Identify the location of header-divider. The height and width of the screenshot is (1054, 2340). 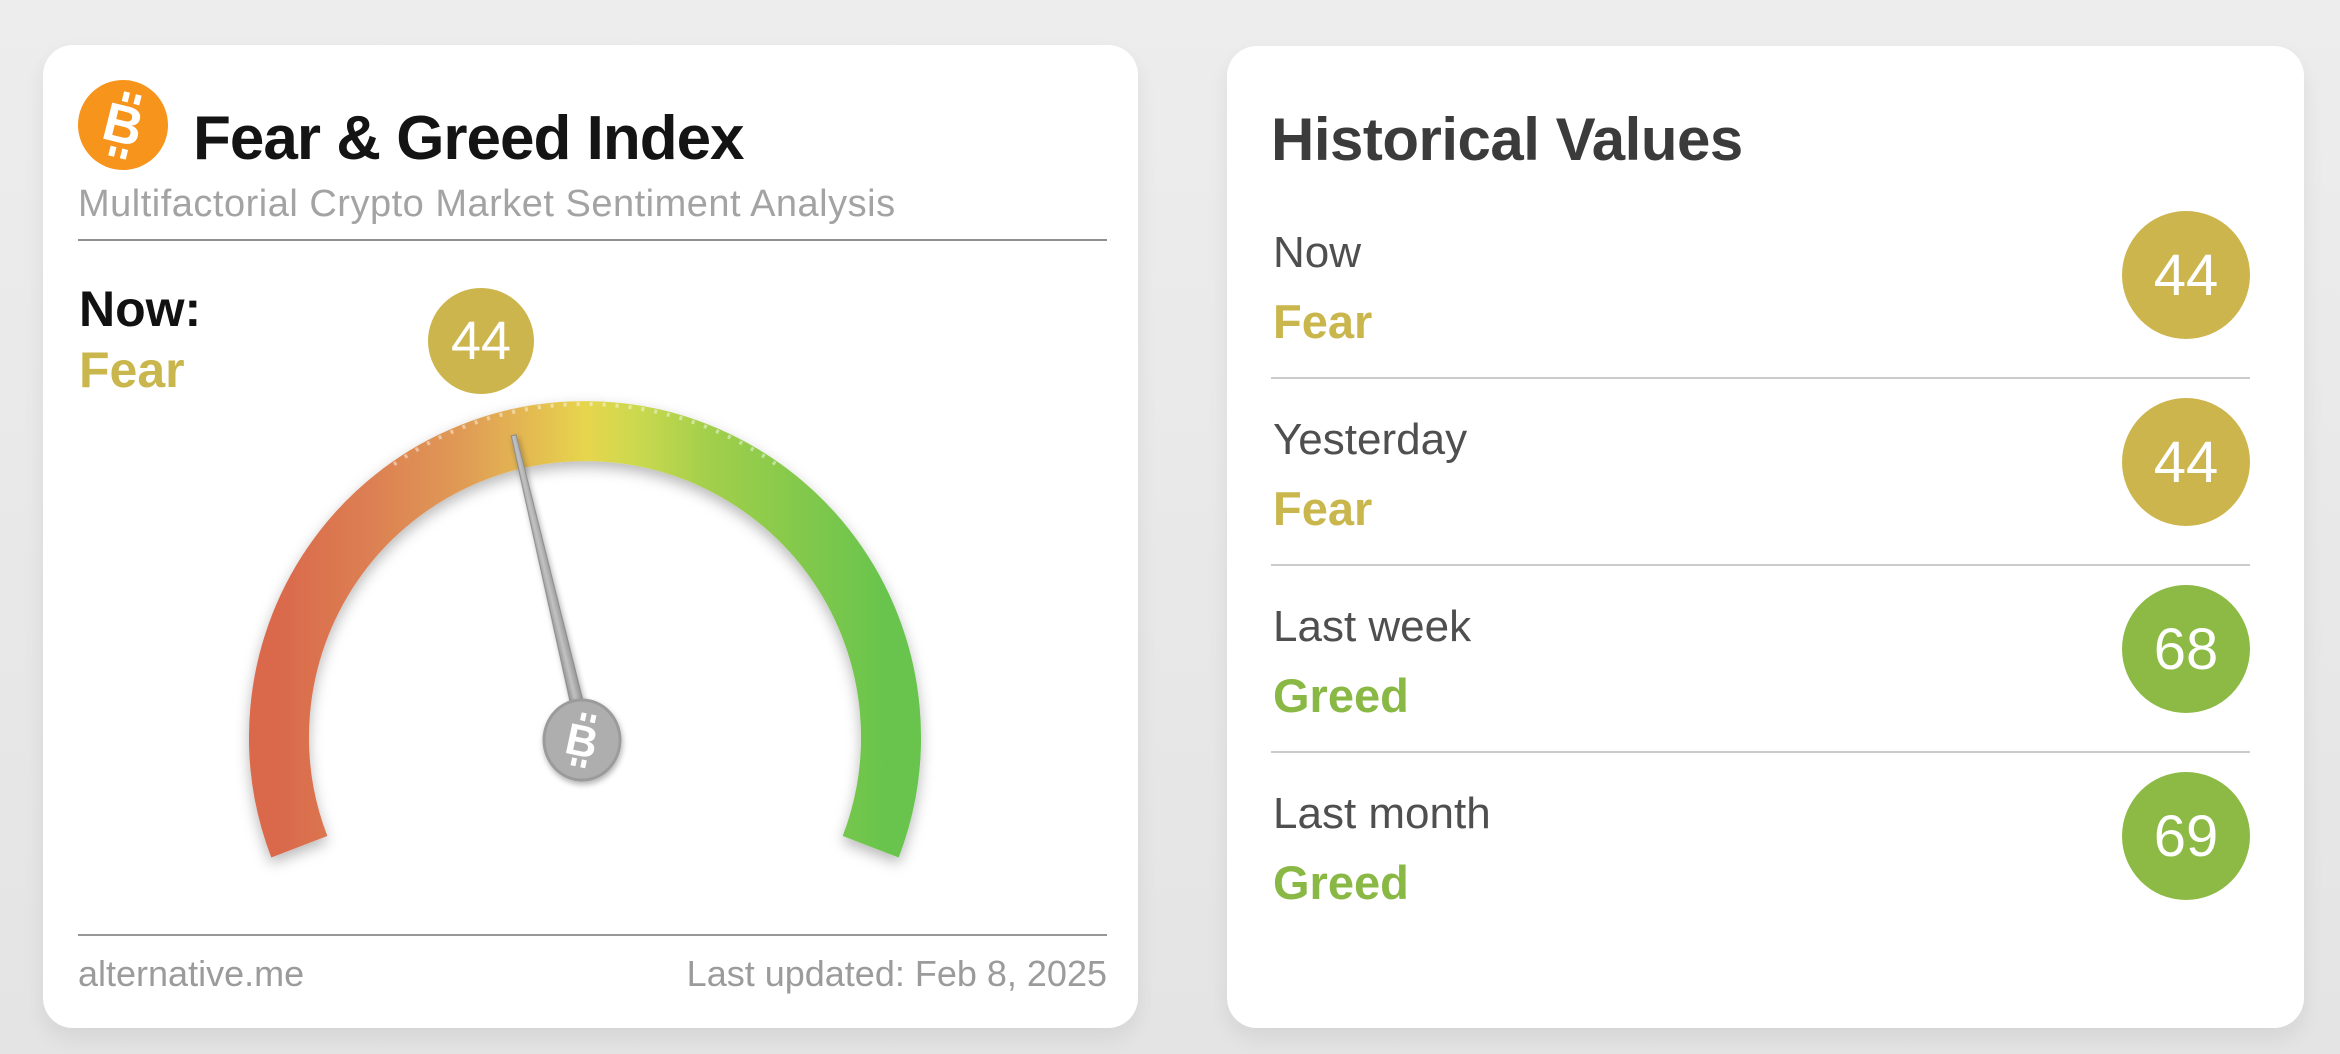
(592, 240).